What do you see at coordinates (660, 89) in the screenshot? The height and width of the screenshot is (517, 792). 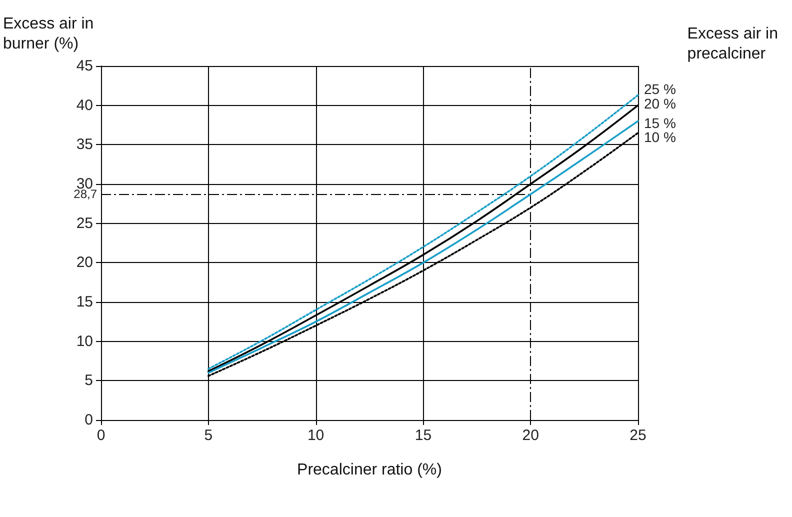 I see `series-label: 25 %` at bounding box center [660, 89].